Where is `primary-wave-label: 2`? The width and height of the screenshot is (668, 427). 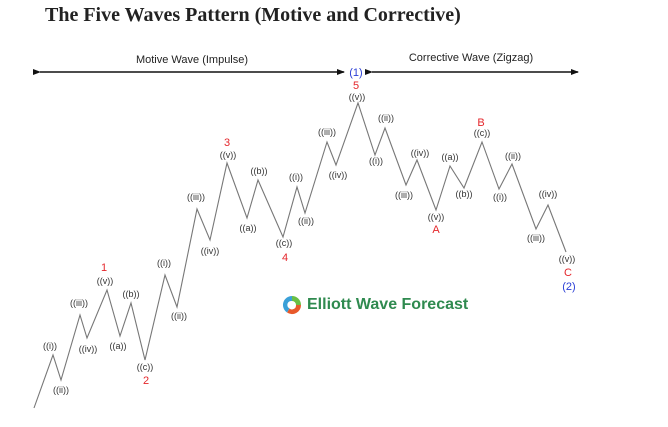 primary-wave-label: 2 is located at coordinates (146, 381).